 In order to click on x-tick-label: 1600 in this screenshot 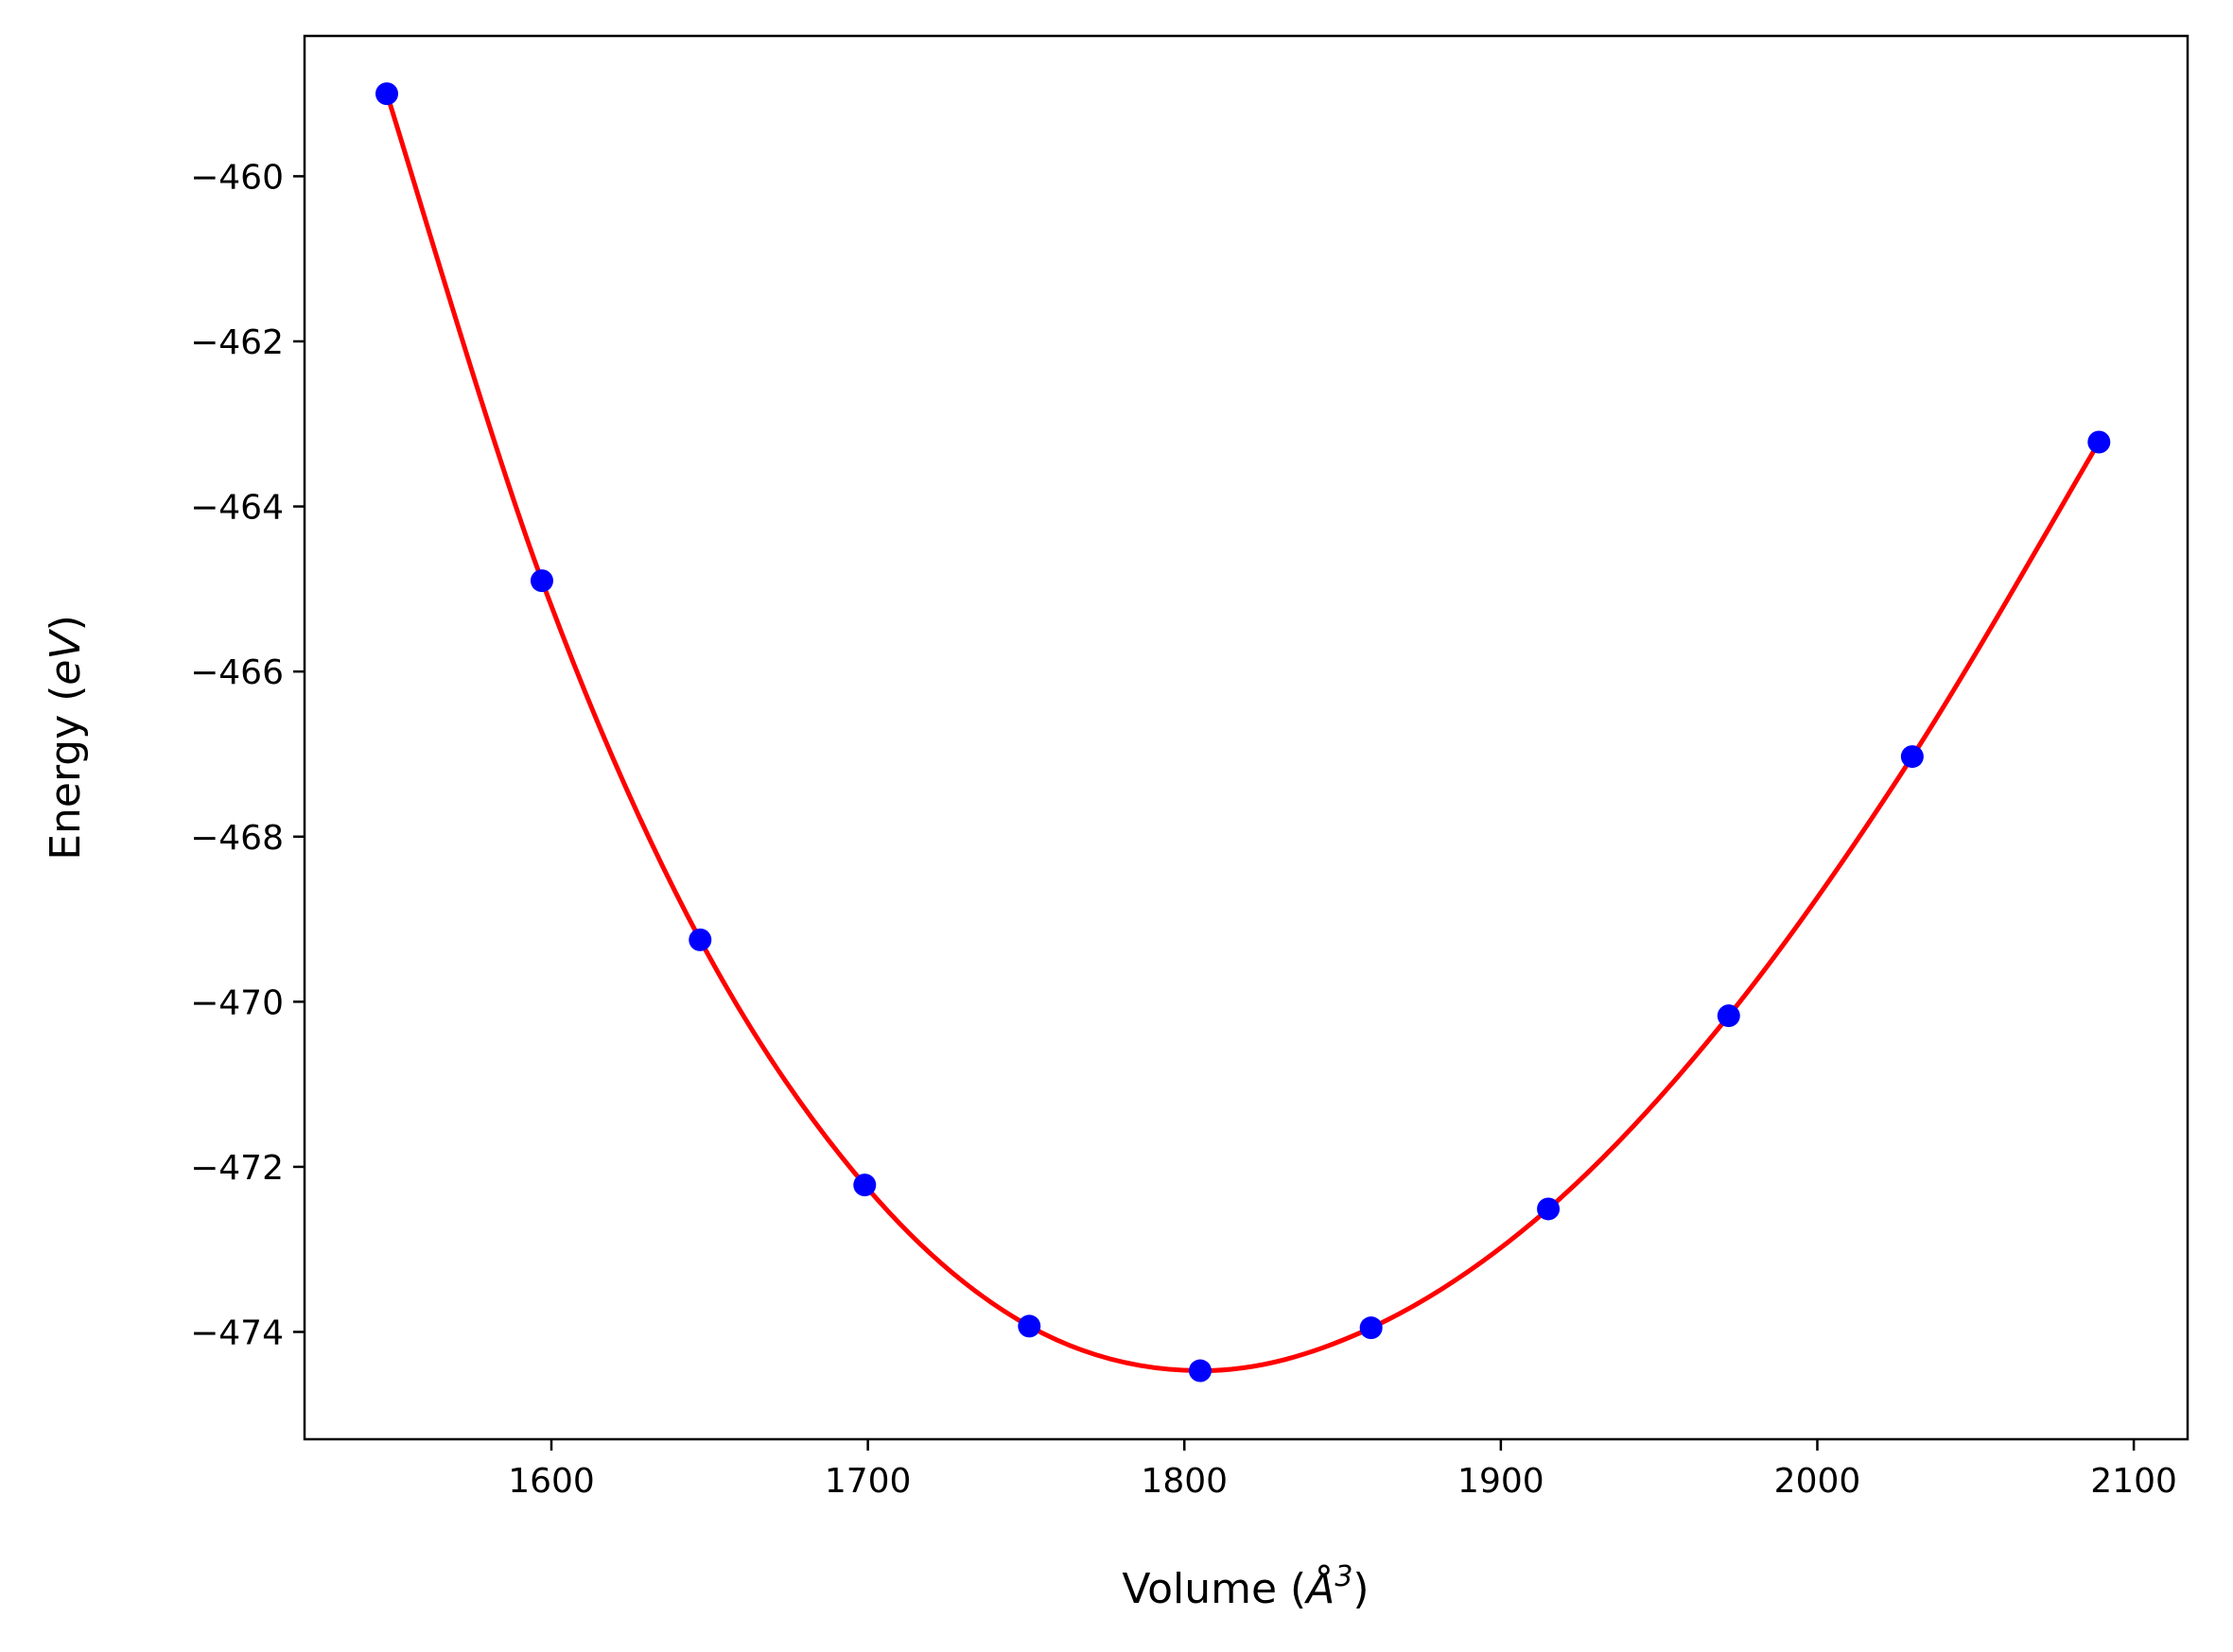, I will do `click(551, 1482)`.